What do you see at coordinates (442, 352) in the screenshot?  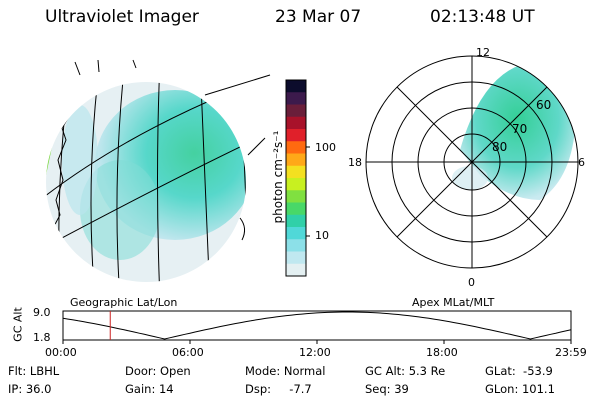 I see `time-tick-1800: 18:00` at bounding box center [442, 352].